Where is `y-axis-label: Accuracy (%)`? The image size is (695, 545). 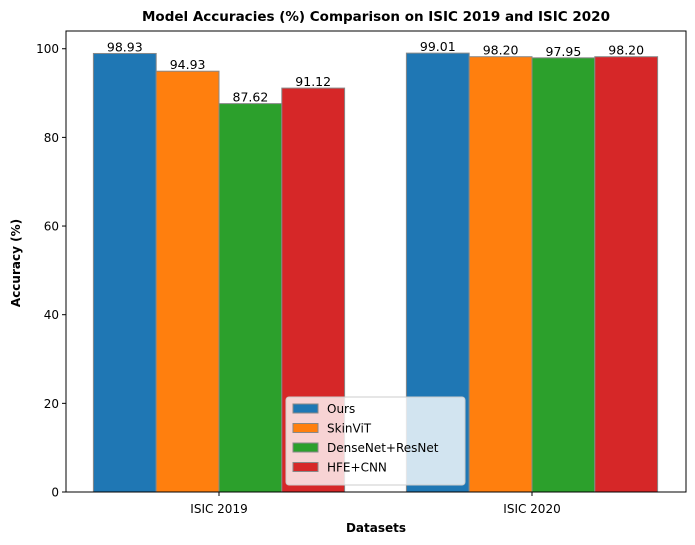 y-axis-label: Accuracy (%) is located at coordinates (16, 263).